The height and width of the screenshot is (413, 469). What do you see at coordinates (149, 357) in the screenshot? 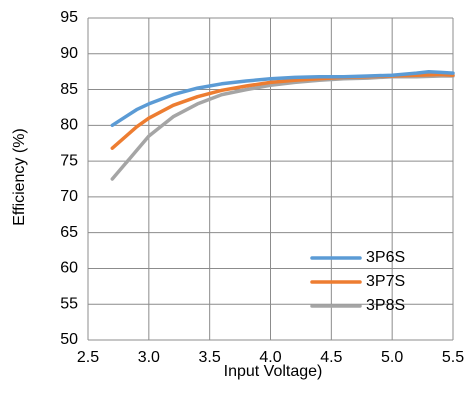
I see `x-tick-label: 3.0` at bounding box center [149, 357].